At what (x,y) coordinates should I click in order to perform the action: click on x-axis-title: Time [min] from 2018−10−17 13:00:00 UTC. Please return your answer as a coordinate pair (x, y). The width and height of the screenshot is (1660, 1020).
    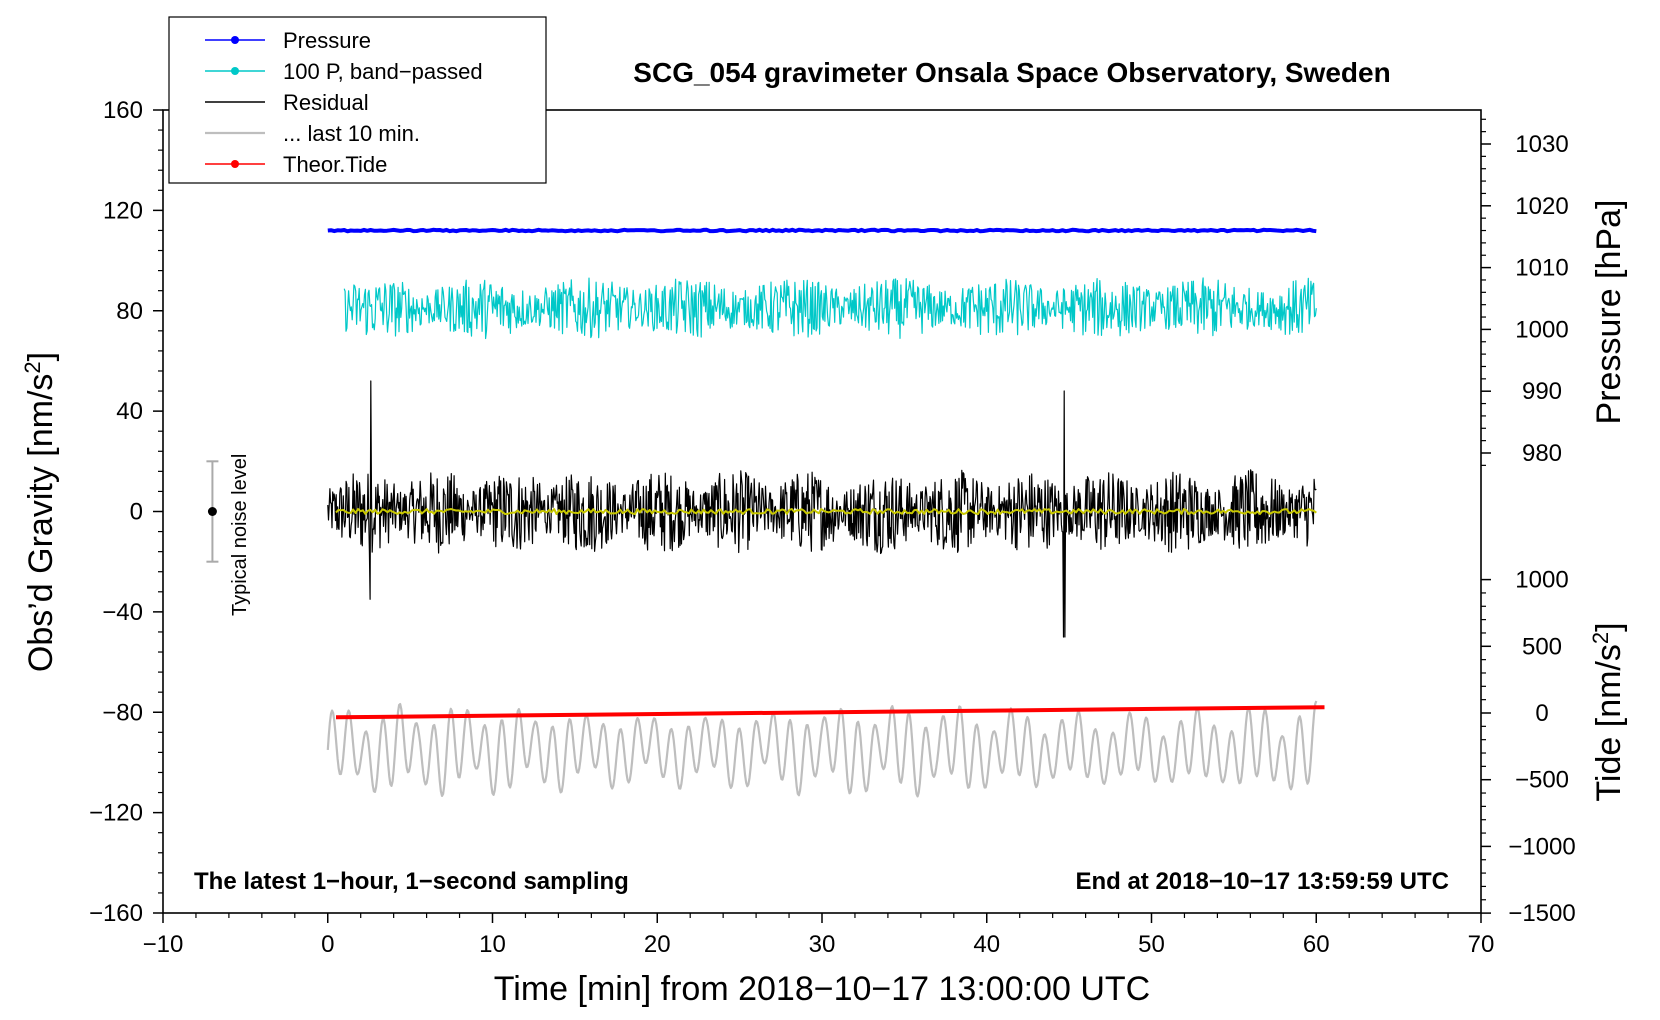
    Looking at the image, I should click on (822, 989).